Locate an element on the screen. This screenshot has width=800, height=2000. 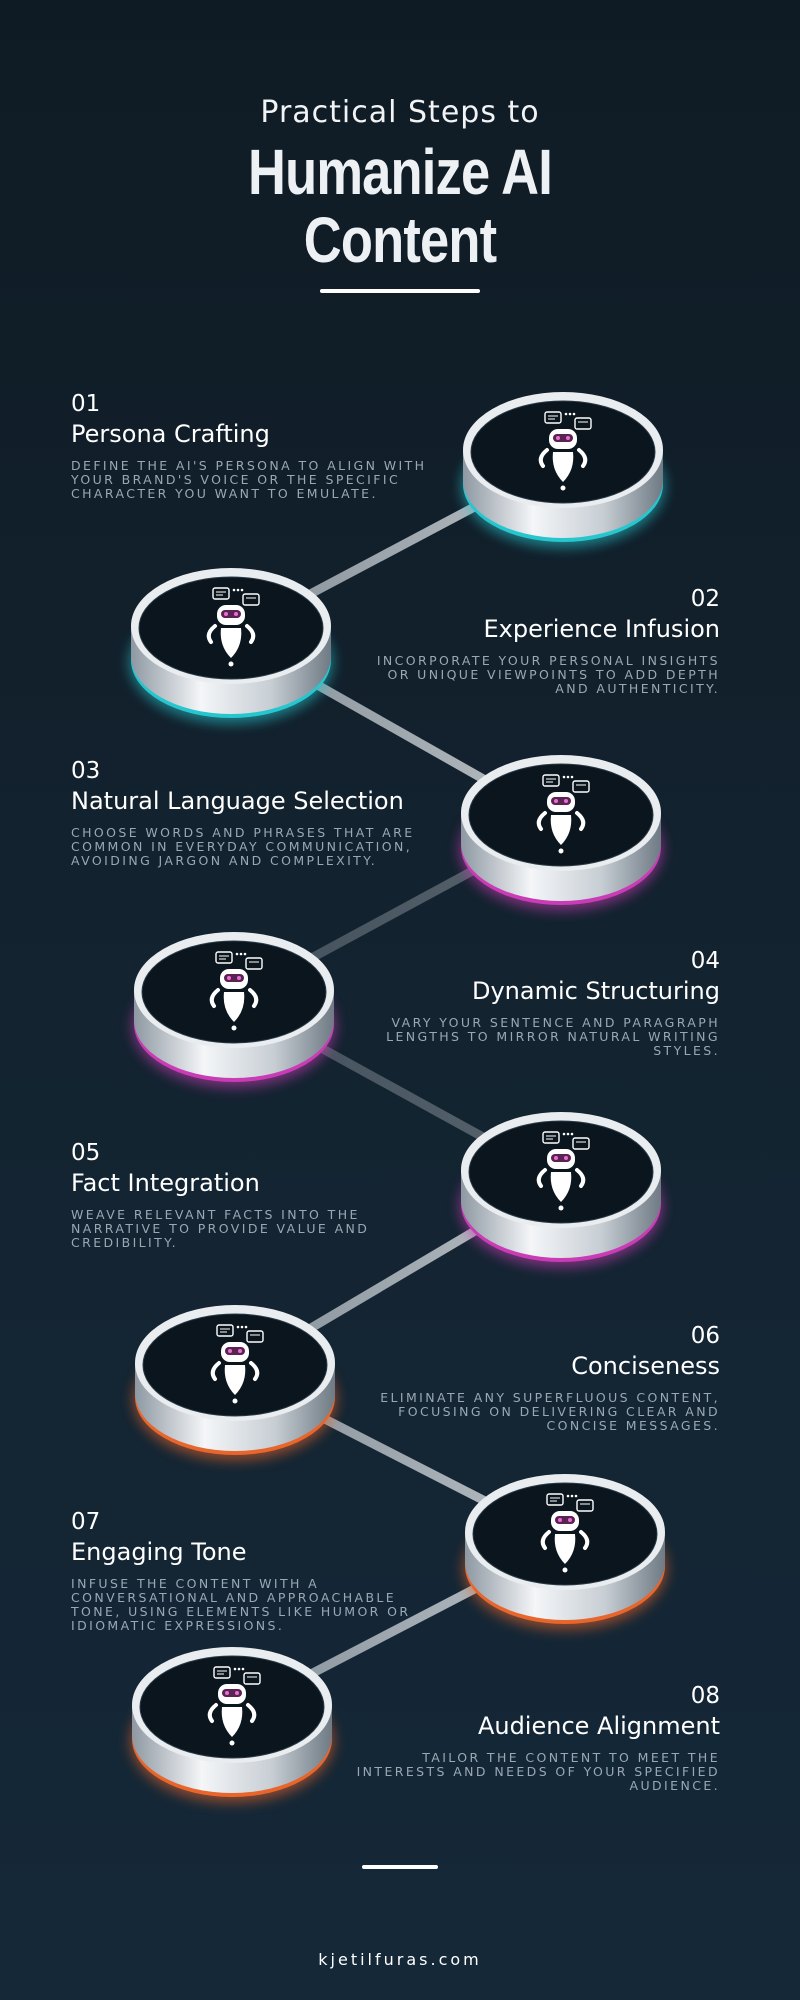
step-title: Audience Alignment is located at coordinates (598, 1726).